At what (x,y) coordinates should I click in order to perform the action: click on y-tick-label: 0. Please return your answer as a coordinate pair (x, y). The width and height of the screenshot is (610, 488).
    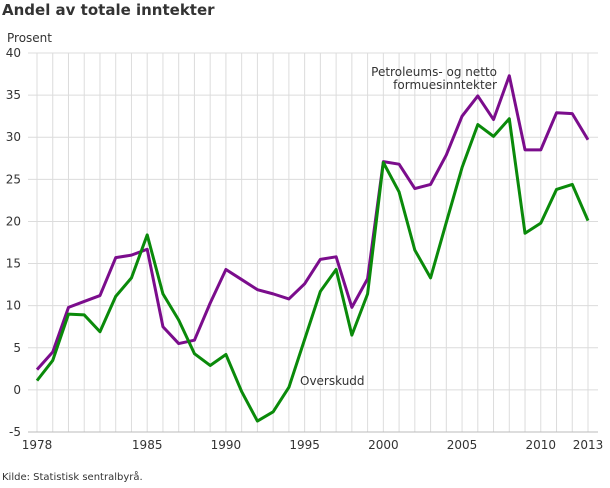
    Looking at the image, I should click on (17, 390).